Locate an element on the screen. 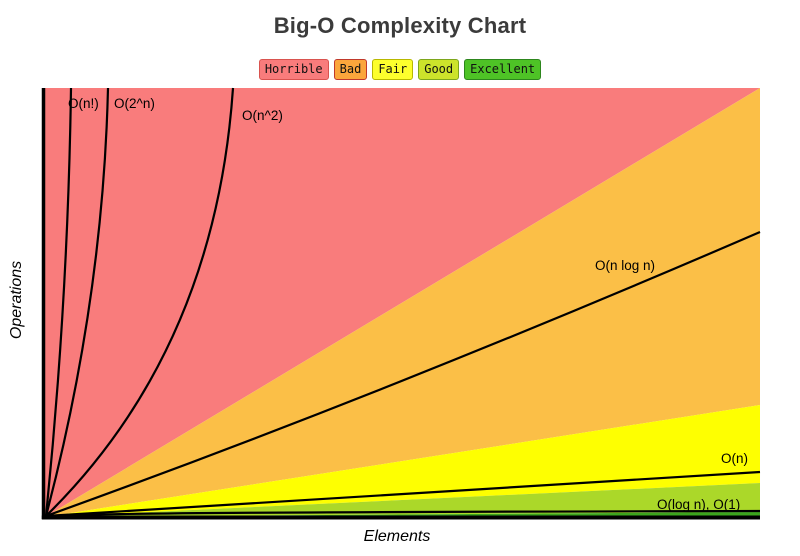 Image resolution: width=800 pixels, height=556 pixels. legend-badge-fair: Fair is located at coordinates (393, 69).